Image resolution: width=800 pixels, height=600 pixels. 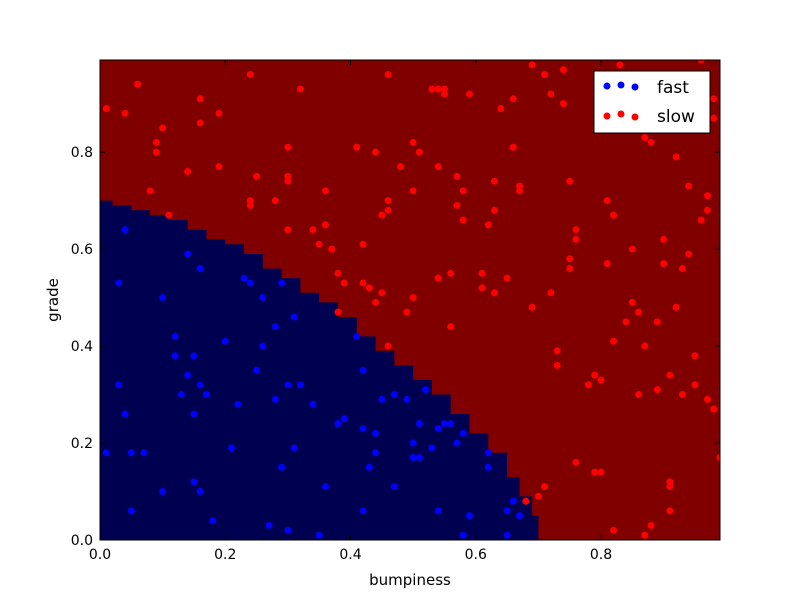 What do you see at coordinates (652, 102) in the screenshot?
I see `legend-box` at bounding box center [652, 102].